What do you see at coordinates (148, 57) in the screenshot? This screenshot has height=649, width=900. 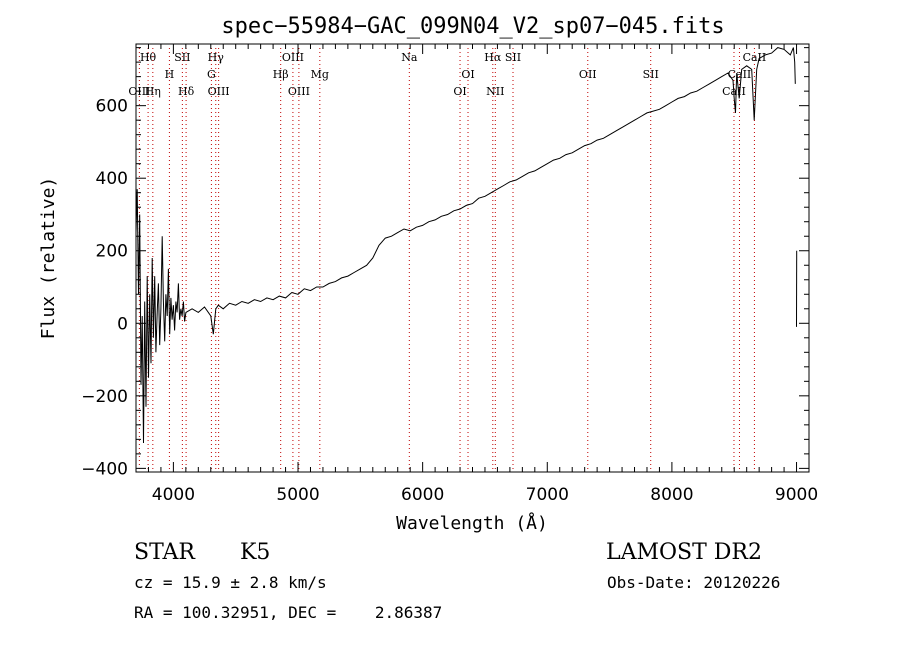 I see `emission-line-label: Hθ` at bounding box center [148, 57].